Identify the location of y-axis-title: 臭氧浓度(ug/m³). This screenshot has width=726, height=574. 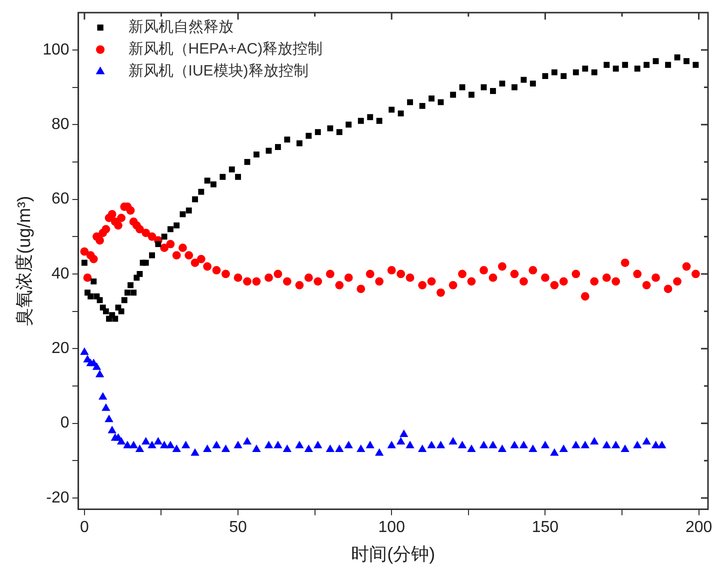
(24, 261).